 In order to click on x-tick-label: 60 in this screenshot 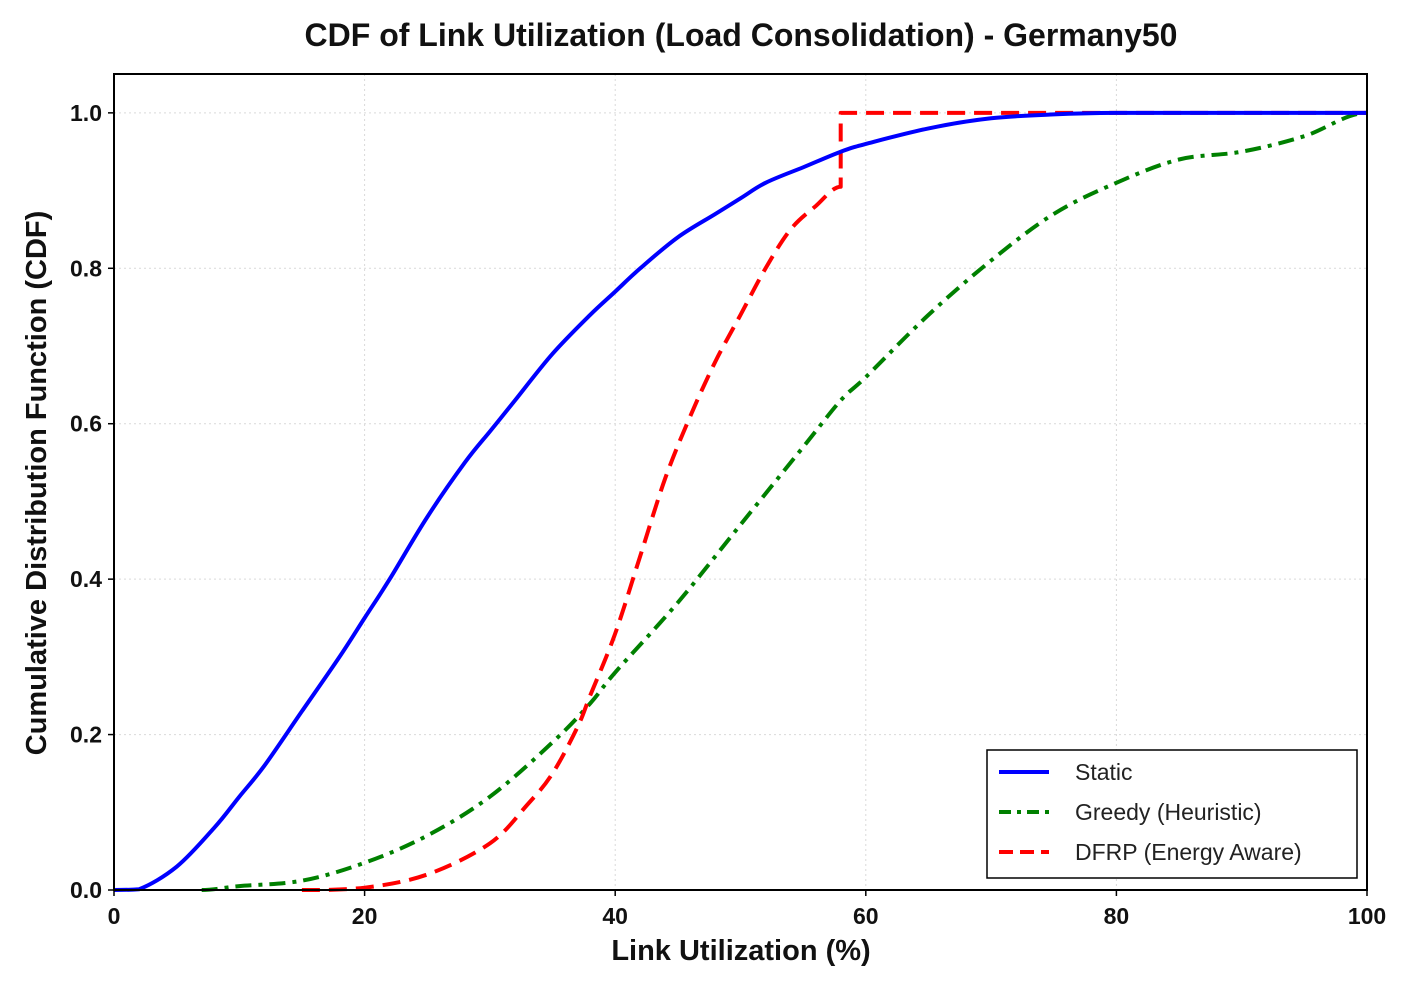, I will do `click(866, 916)`.